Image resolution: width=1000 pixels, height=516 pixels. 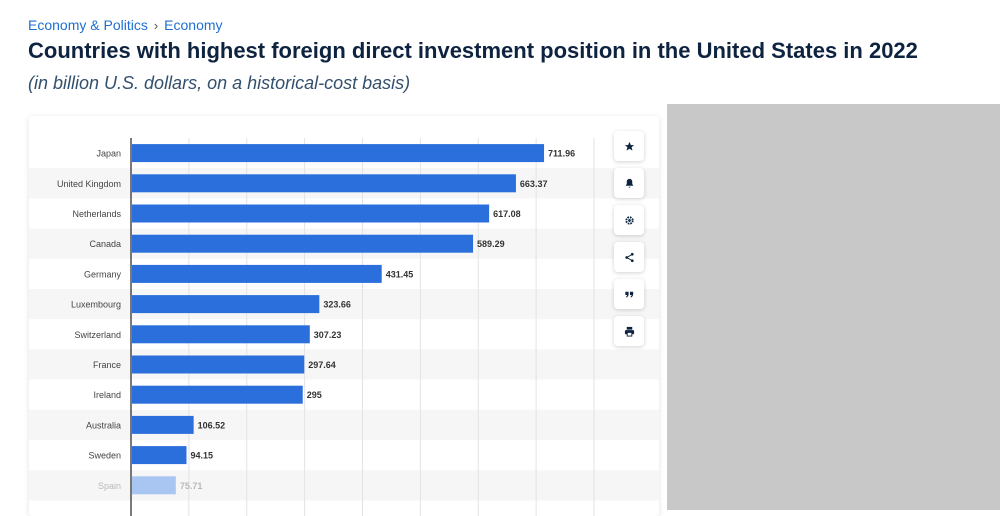 I want to click on category-label: Australia, so click(x=103, y=425).